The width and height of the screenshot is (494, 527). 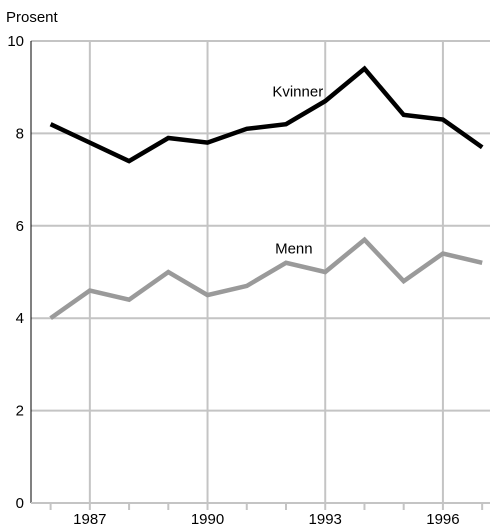 What do you see at coordinates (207, 519) in the screenshot?
I see `x-tick-label: 1990` at bounding box center [207, 519].